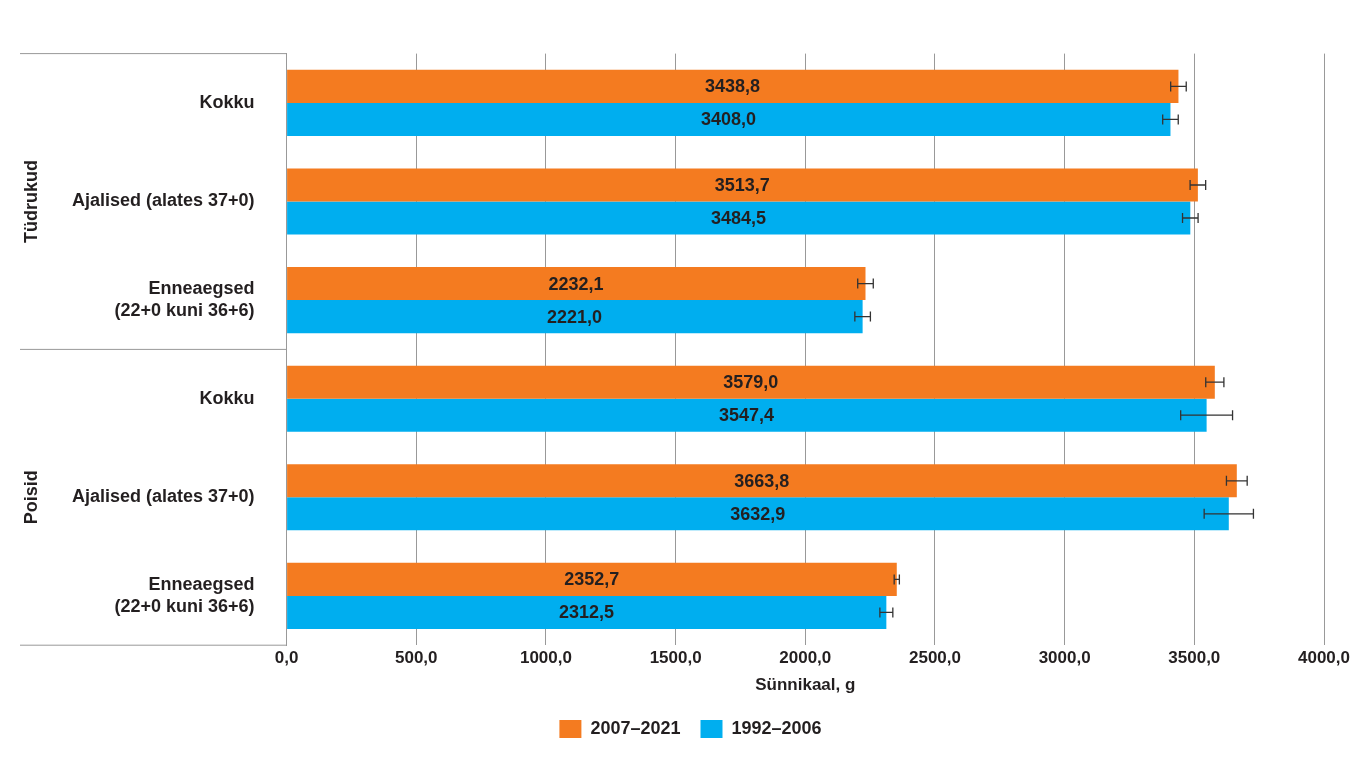  Describe the element at coordinates (776, 727) in the screenshot. I see `legend-label: 1992–2006` at that location.